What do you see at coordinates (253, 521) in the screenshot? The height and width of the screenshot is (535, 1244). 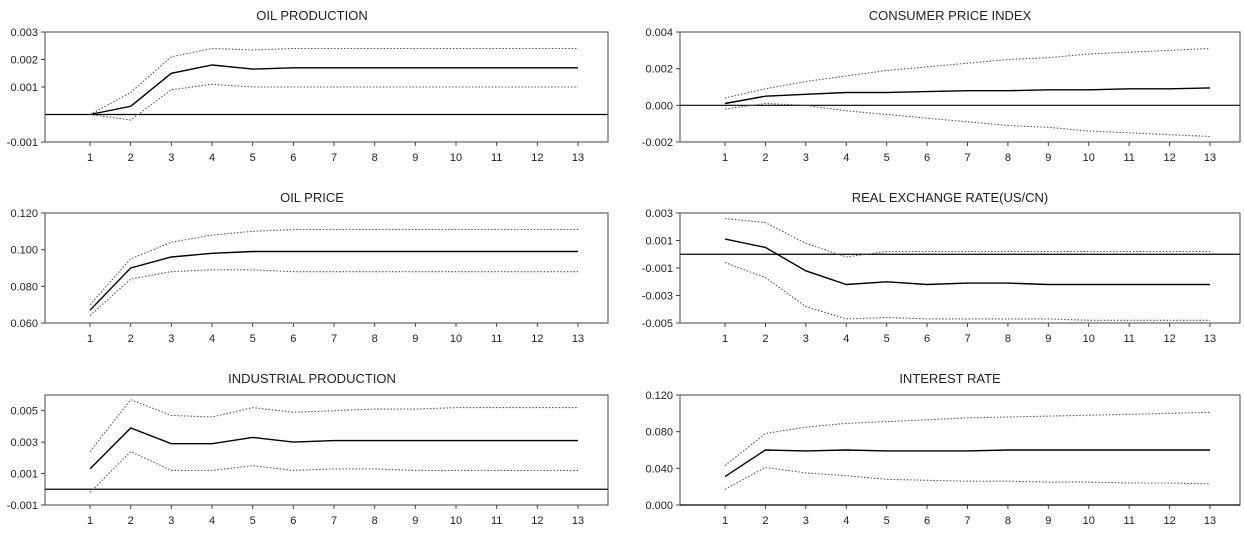 I see `industrial-production-x-tick-label: 5` at bounding box center [253, 521].